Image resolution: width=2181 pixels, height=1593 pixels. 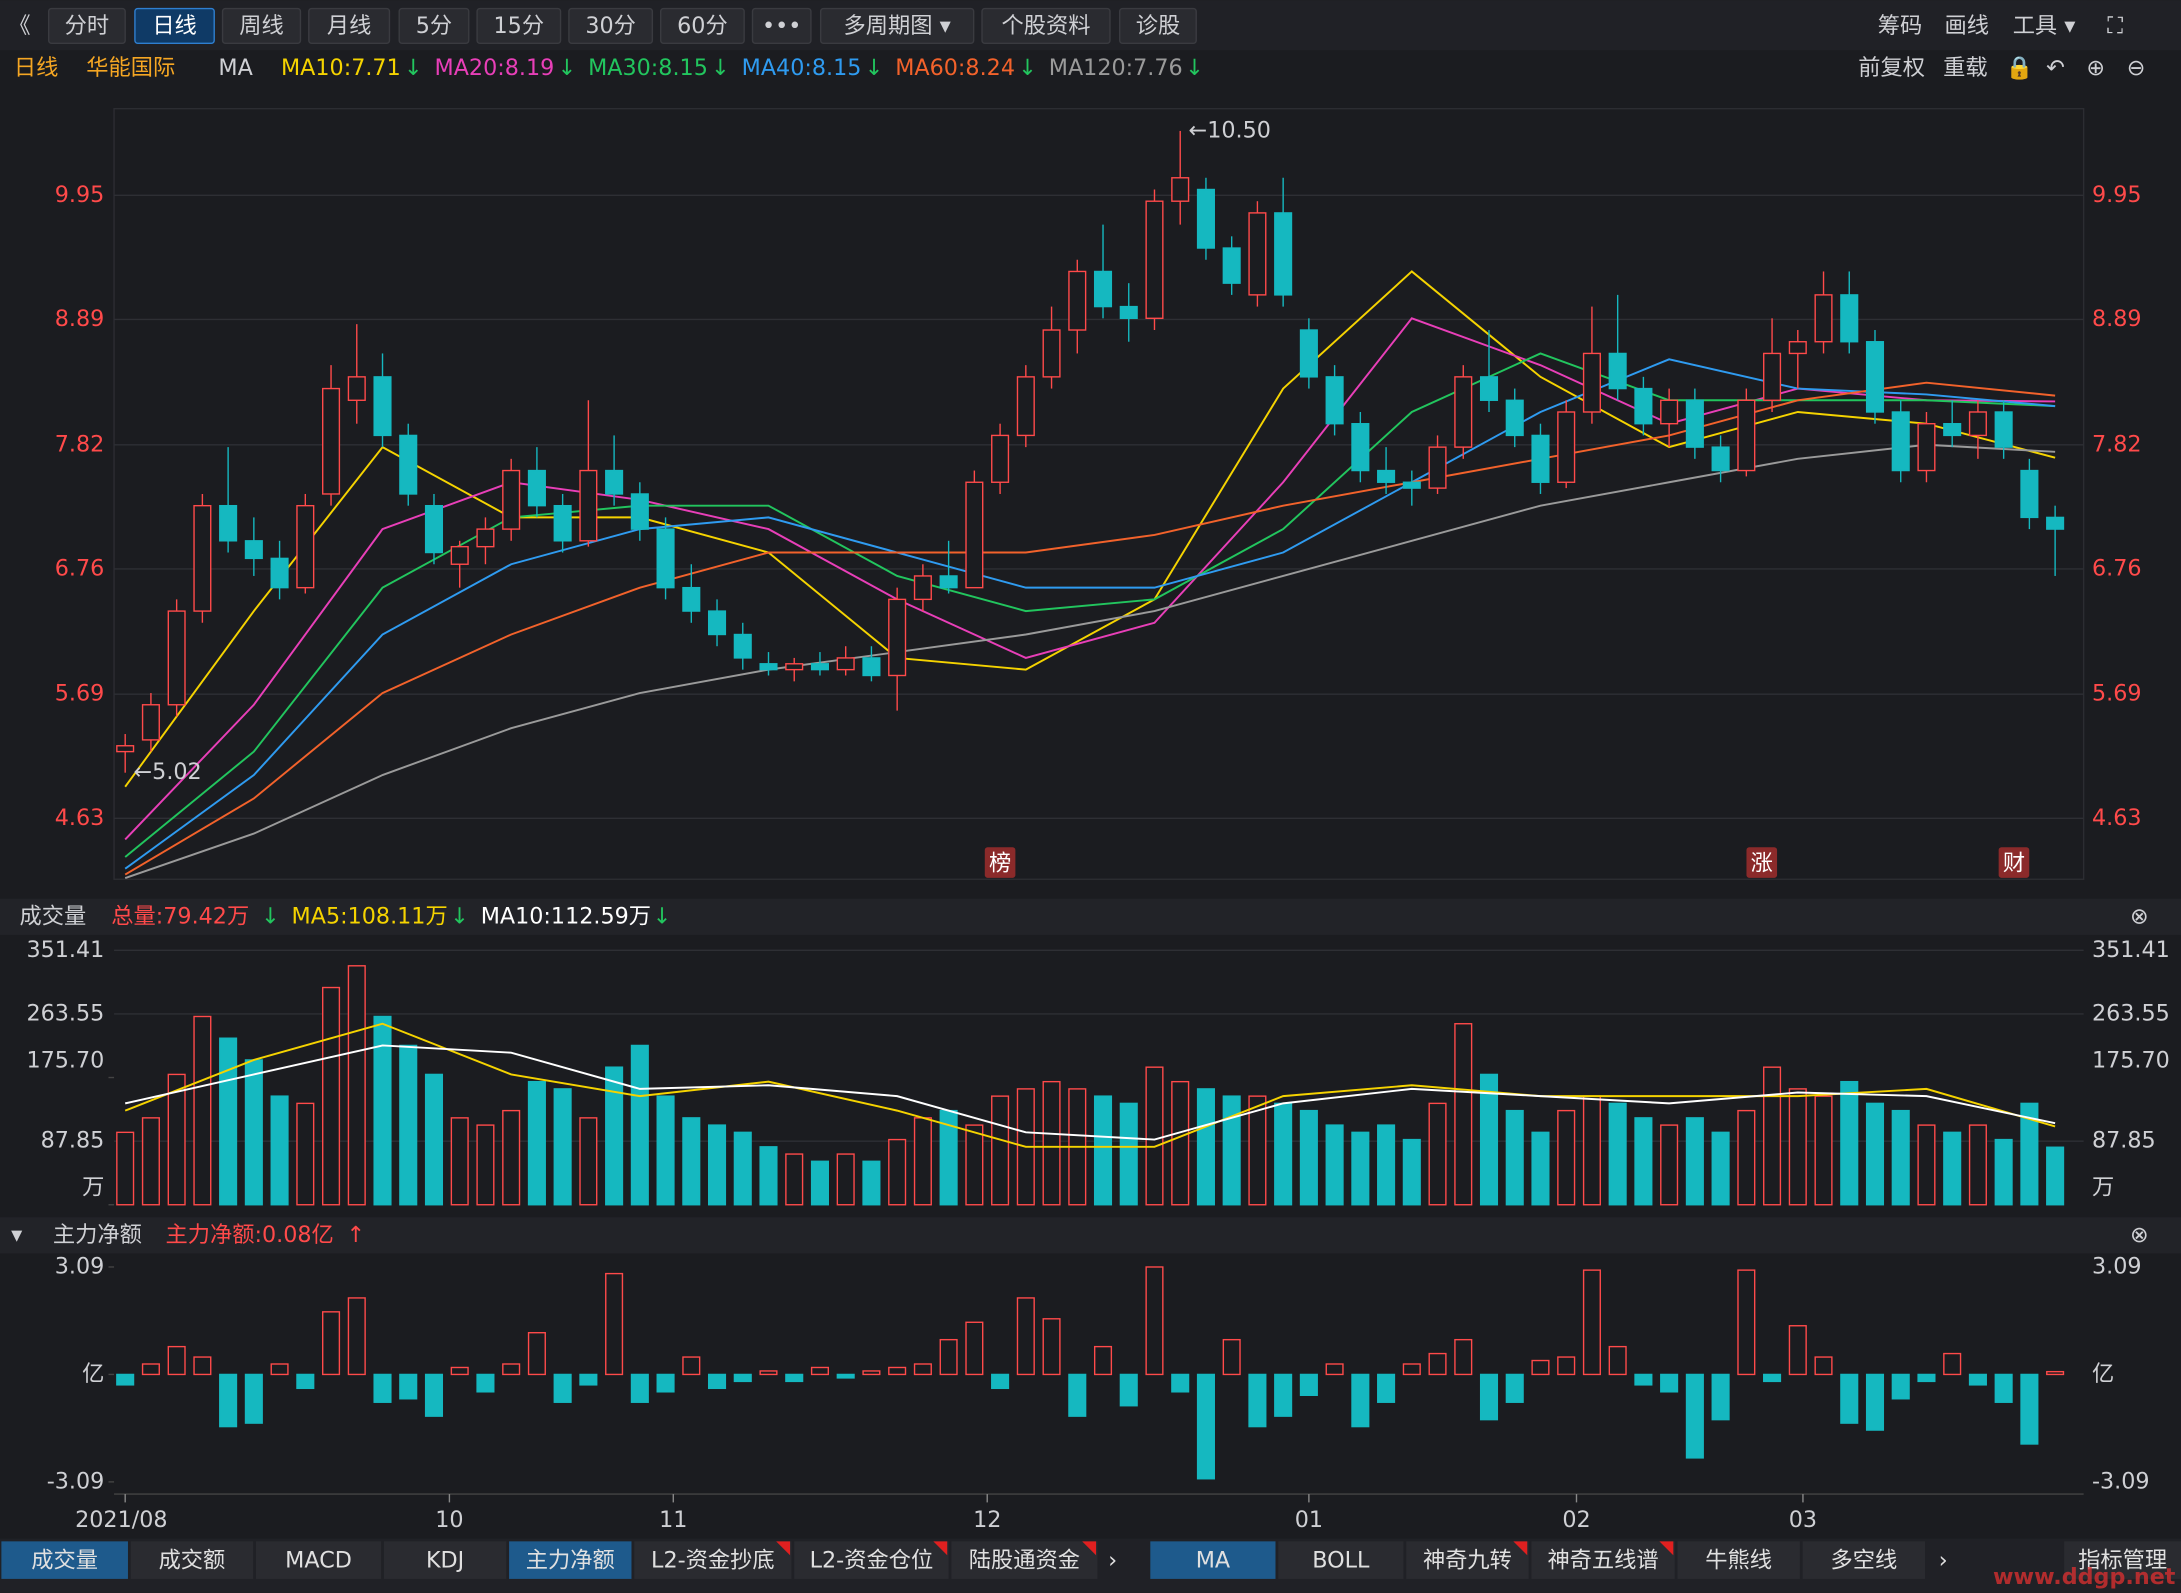 I want to click on tab-label: BOLL, so click(x=1341, y=1560).